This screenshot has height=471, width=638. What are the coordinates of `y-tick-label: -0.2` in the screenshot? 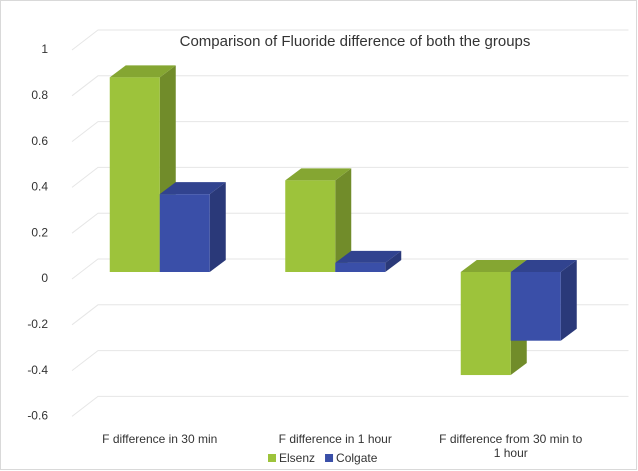 It's located at (37, 324).